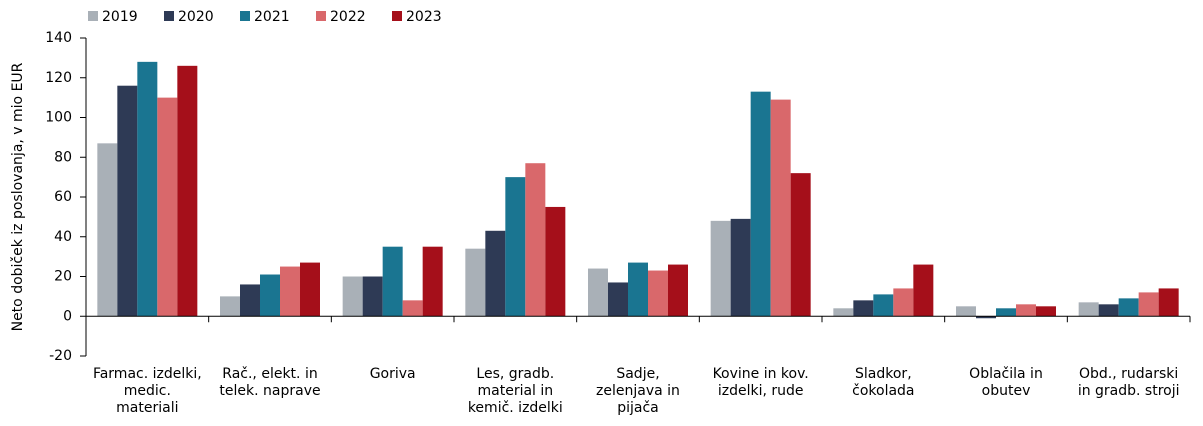  I want to click on y-tick-label: 80, so click(63, 157).